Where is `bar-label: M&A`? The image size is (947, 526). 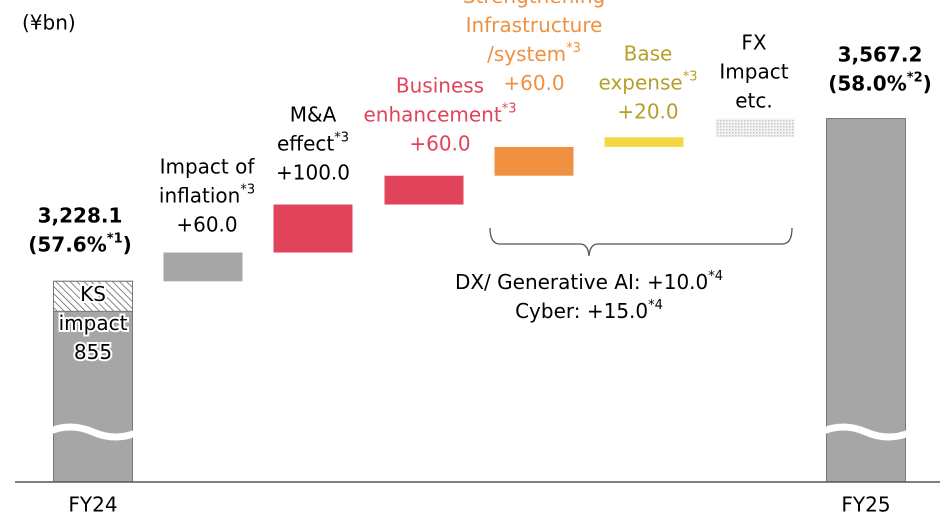 bar-label: M&A is located at coordinates (313, 114).